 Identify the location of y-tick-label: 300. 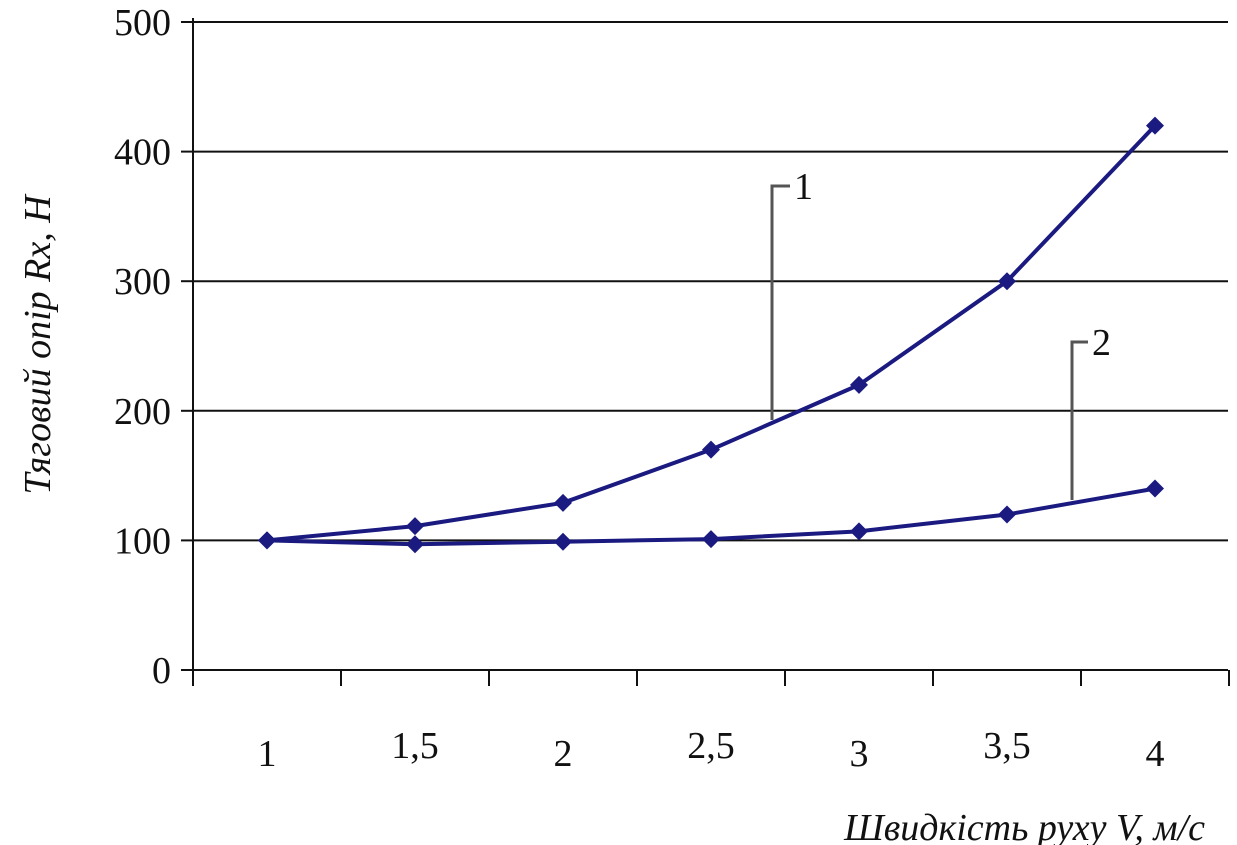
(142, 282).